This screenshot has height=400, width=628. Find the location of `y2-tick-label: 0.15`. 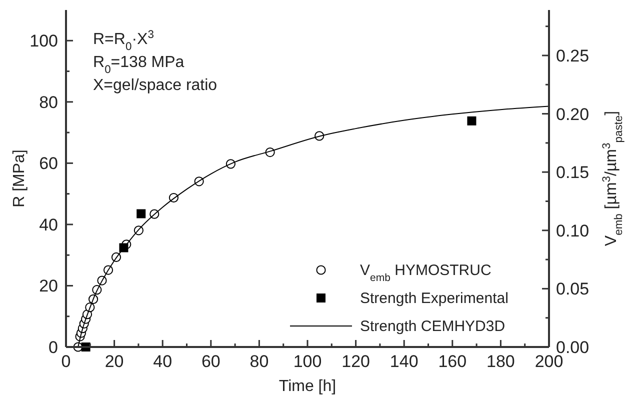

y2-tick-label: 0.15 is located at coordinates (573, 172).